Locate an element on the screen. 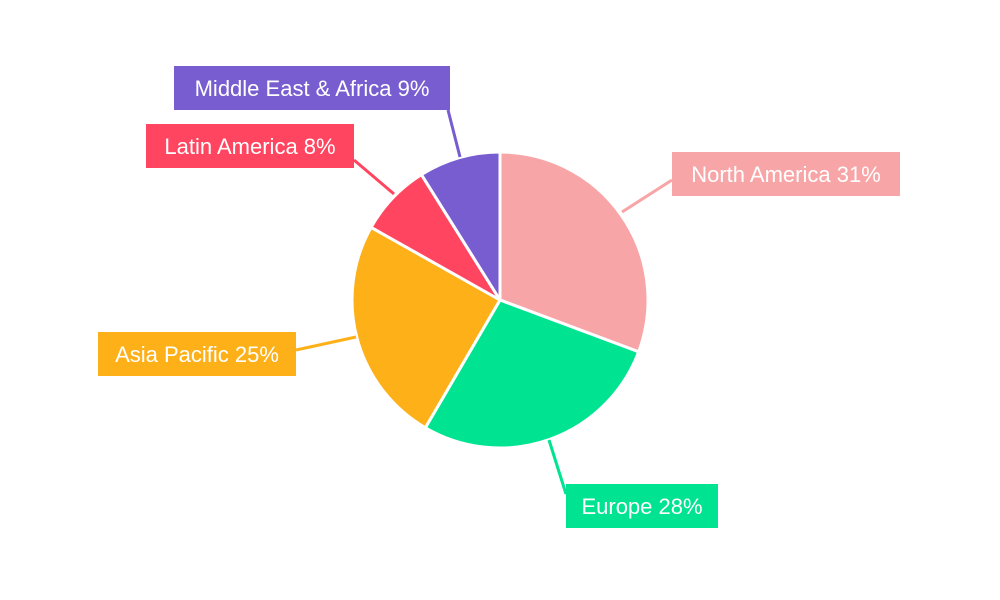 The image size is (1000, 600). slice-label-text: Middle East & Africa 9% is located at coordinates (312, 88).